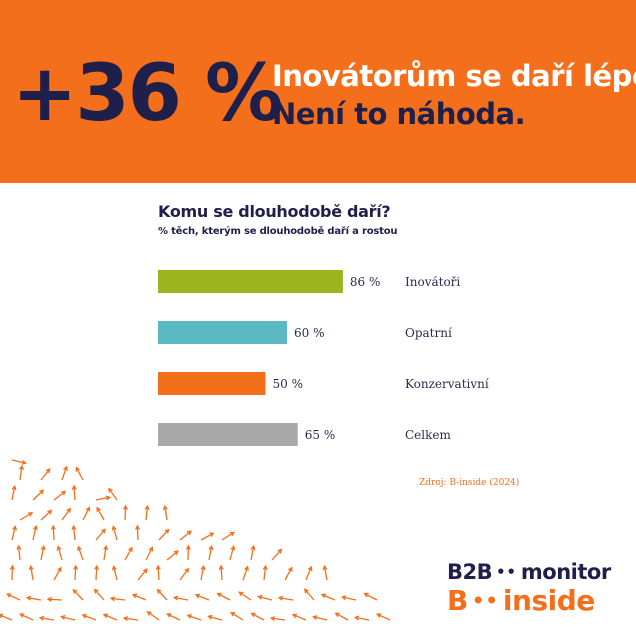 The height and width of the screenshot is (636, 636). I want to click on bar-inovátoři, so click(250, 281).